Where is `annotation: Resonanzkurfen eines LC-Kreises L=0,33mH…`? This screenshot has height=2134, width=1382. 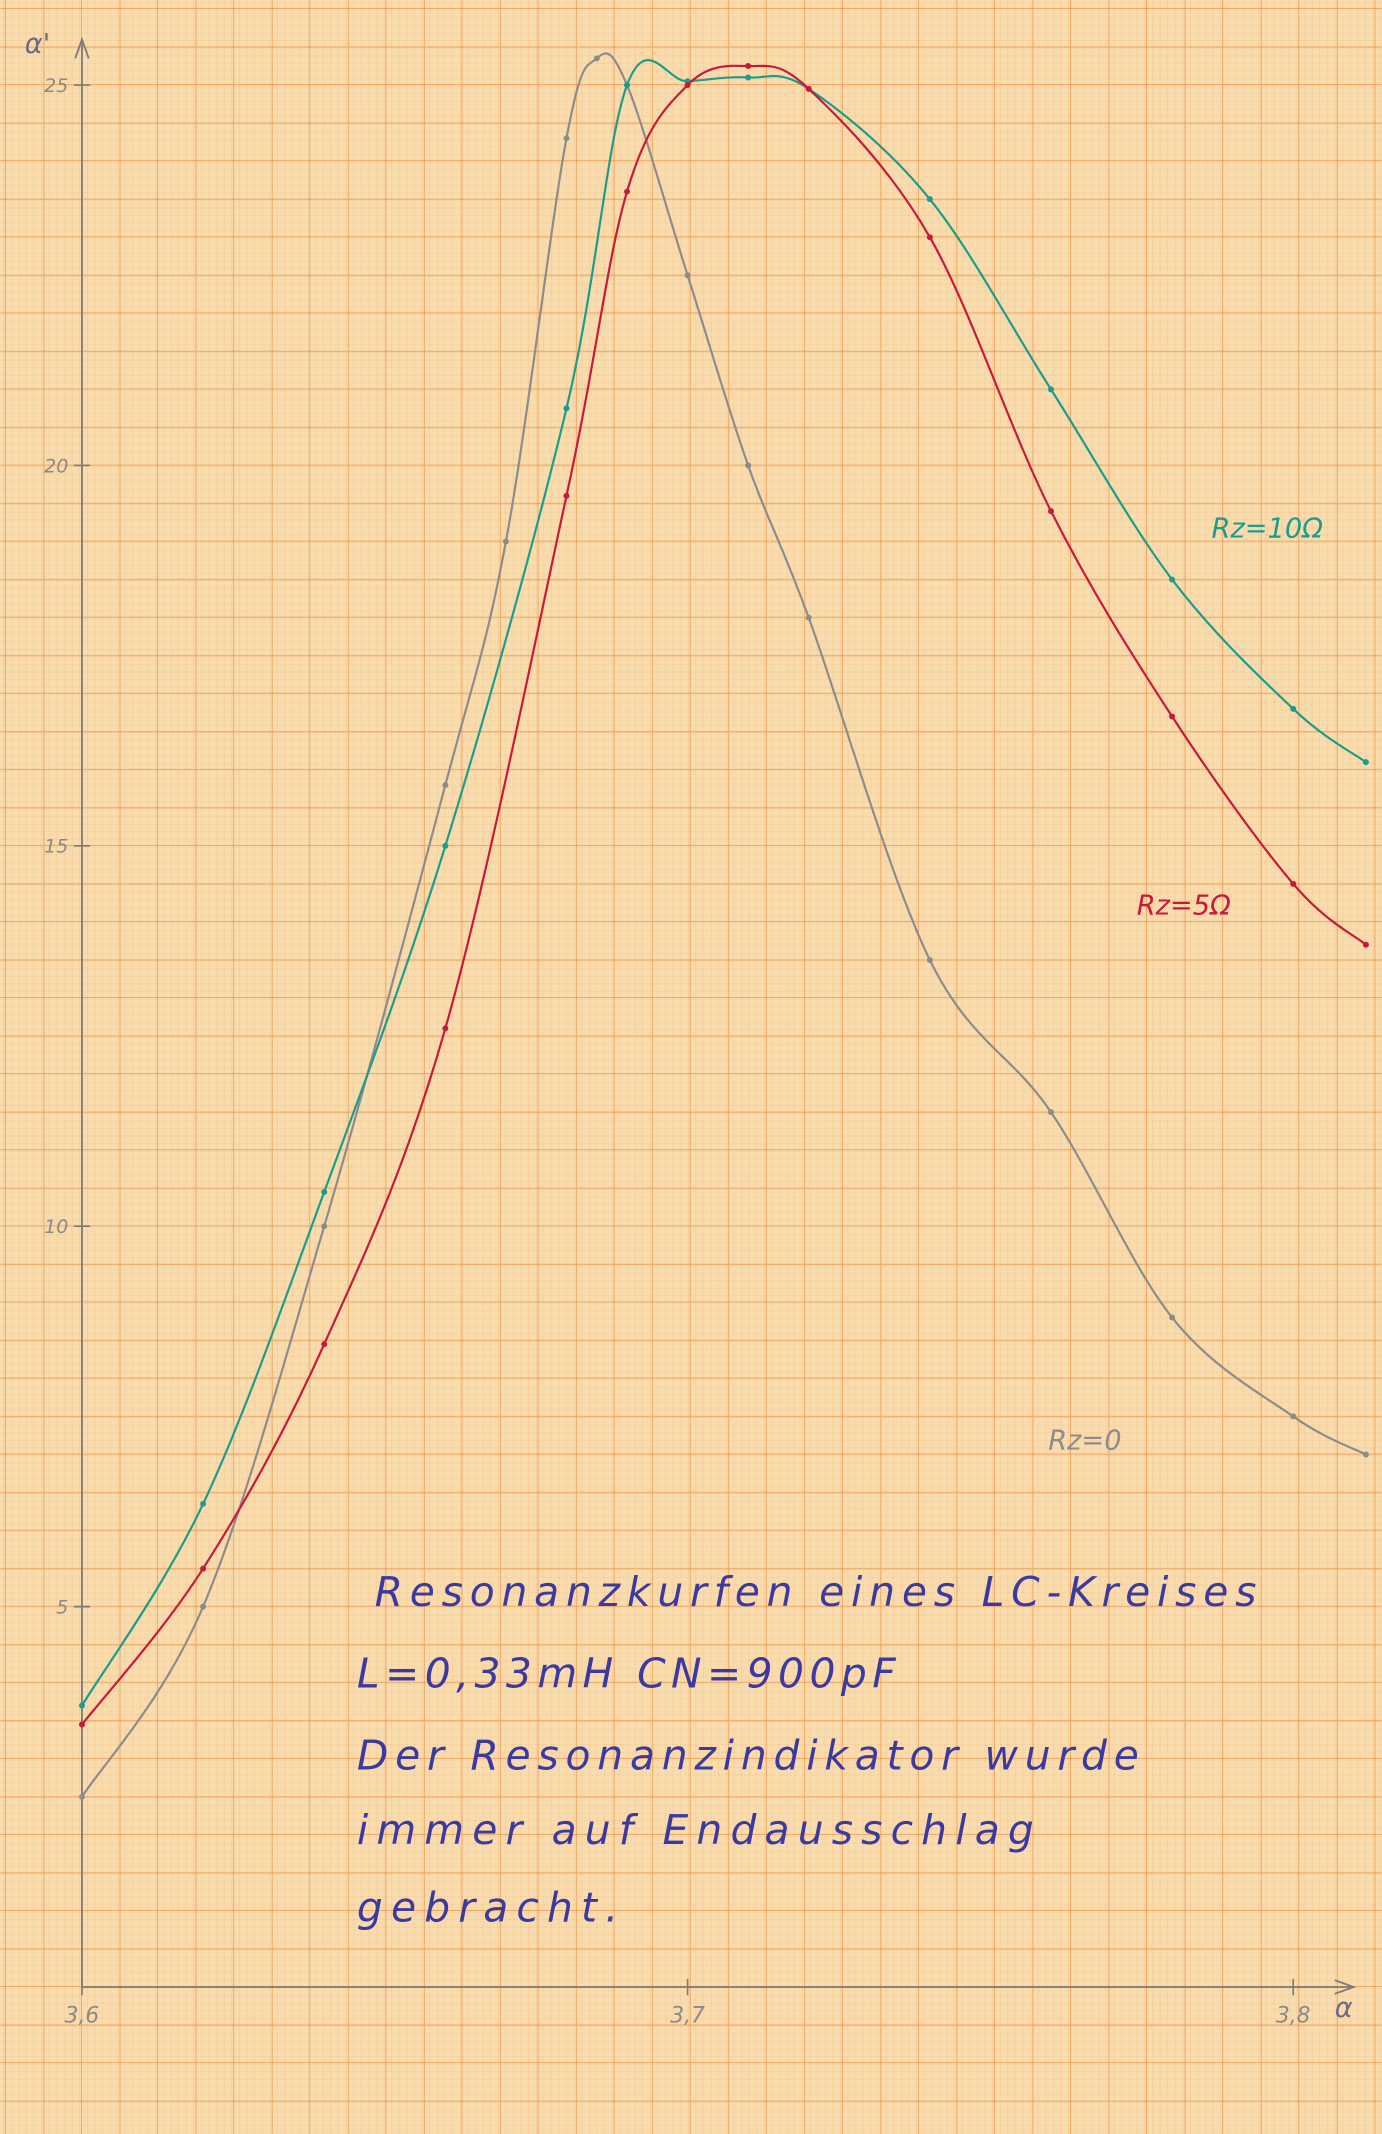
annotation: Resonanzkurfen eines LC-Kreises L=0,33mH… is located at coordinates (810, 1750).